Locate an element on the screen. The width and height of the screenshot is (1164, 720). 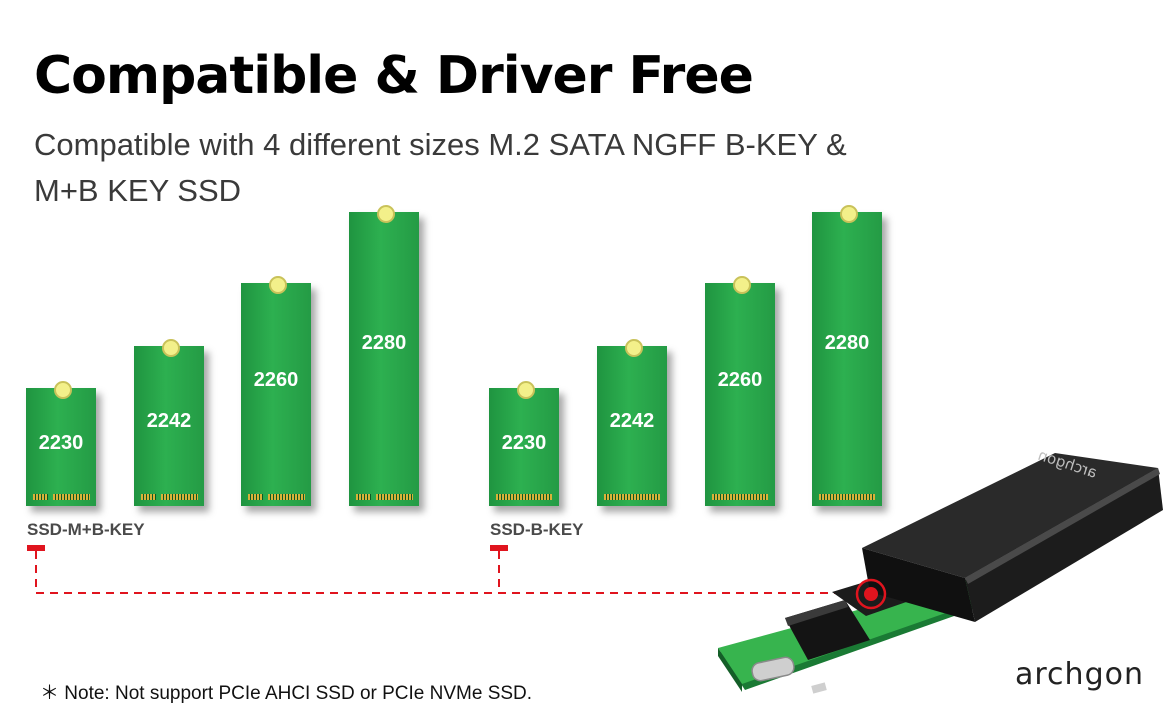
group-label-m-b-key: SSD-M+B-KEY is located at coordinates (86, 529).